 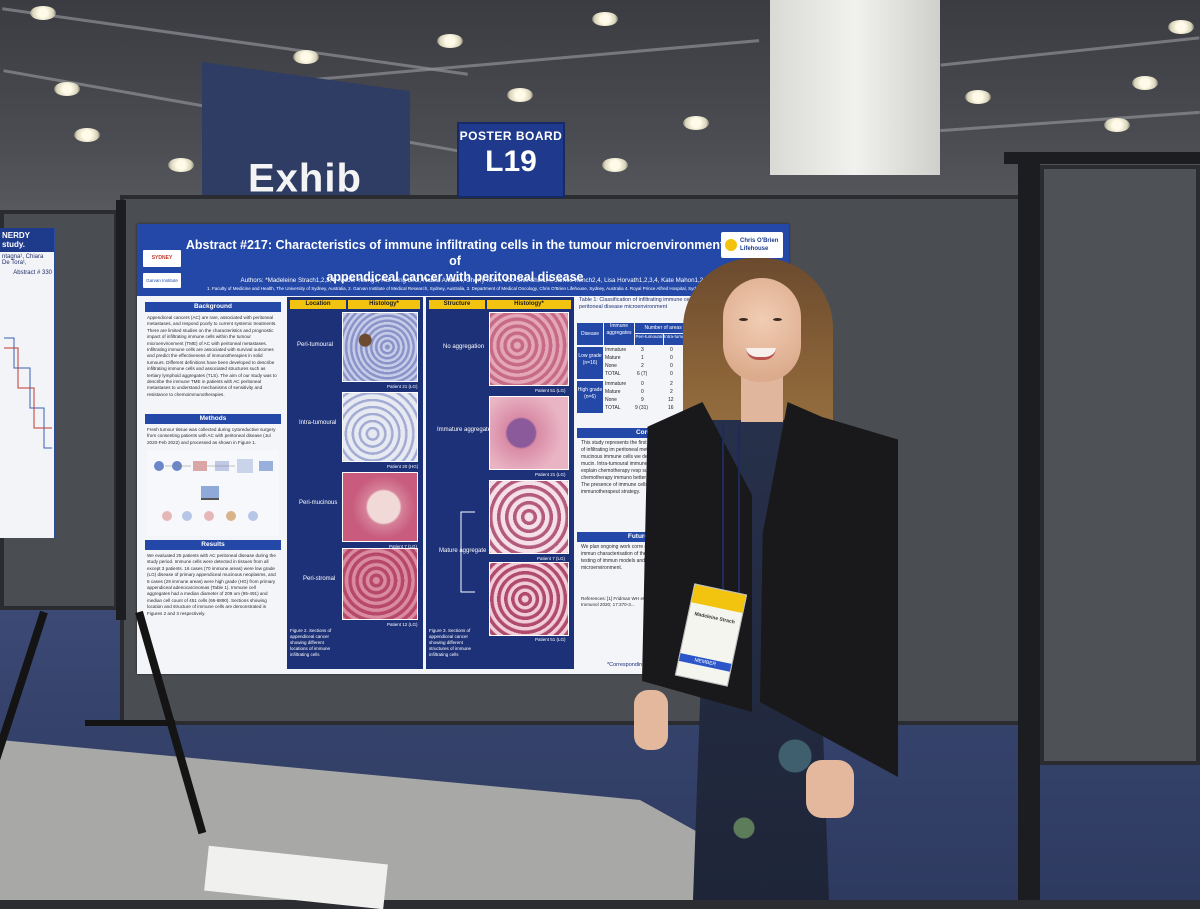 I want to click on presenter-right-hand, so click(x=830, y=789).